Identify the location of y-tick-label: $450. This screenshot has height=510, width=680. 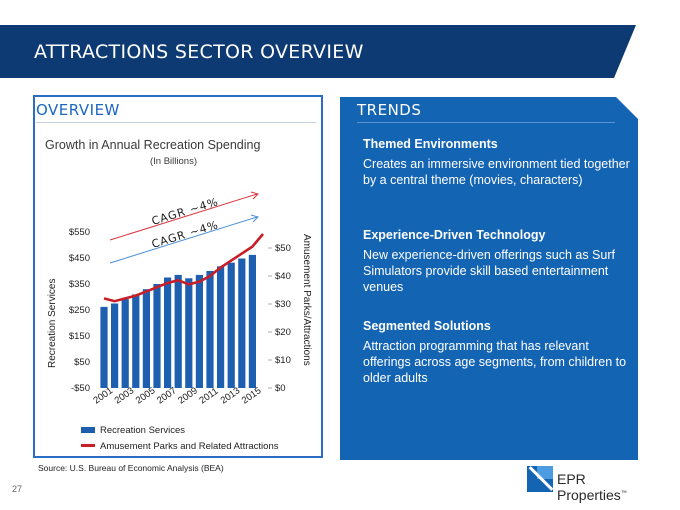
(79, 258).